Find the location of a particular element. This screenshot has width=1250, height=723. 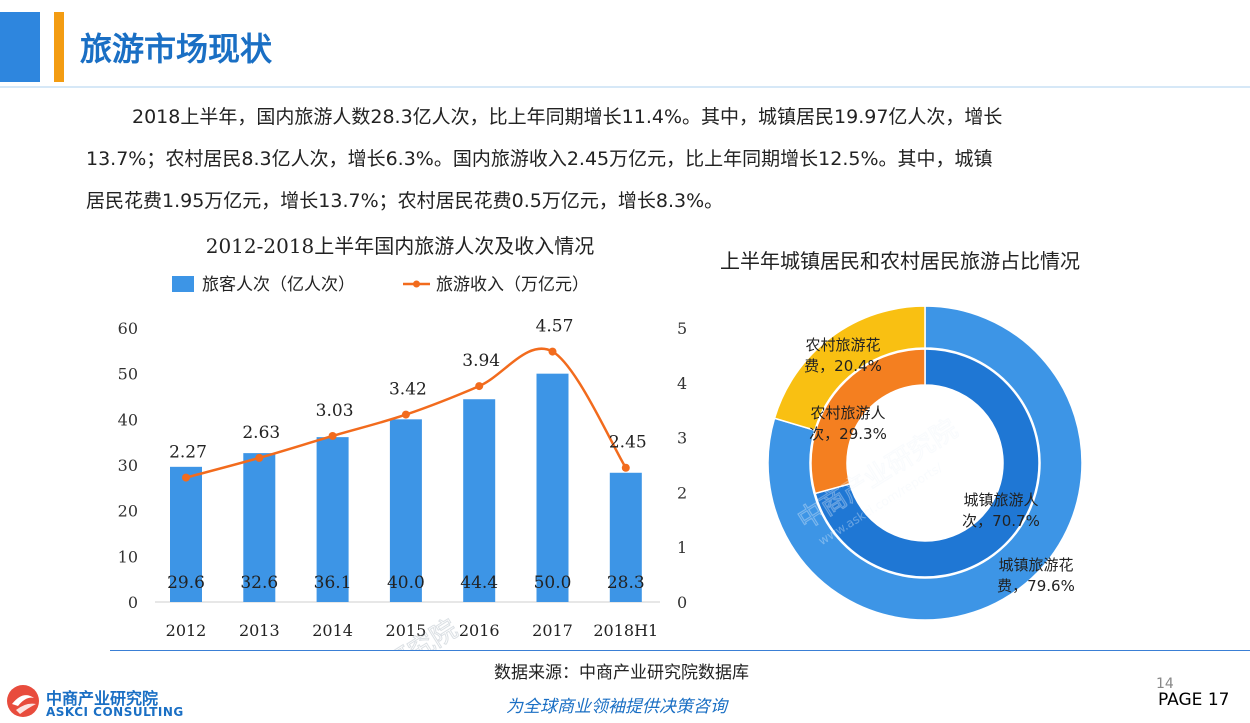

revenue-point-2017 is located at coordinates (552, 351).